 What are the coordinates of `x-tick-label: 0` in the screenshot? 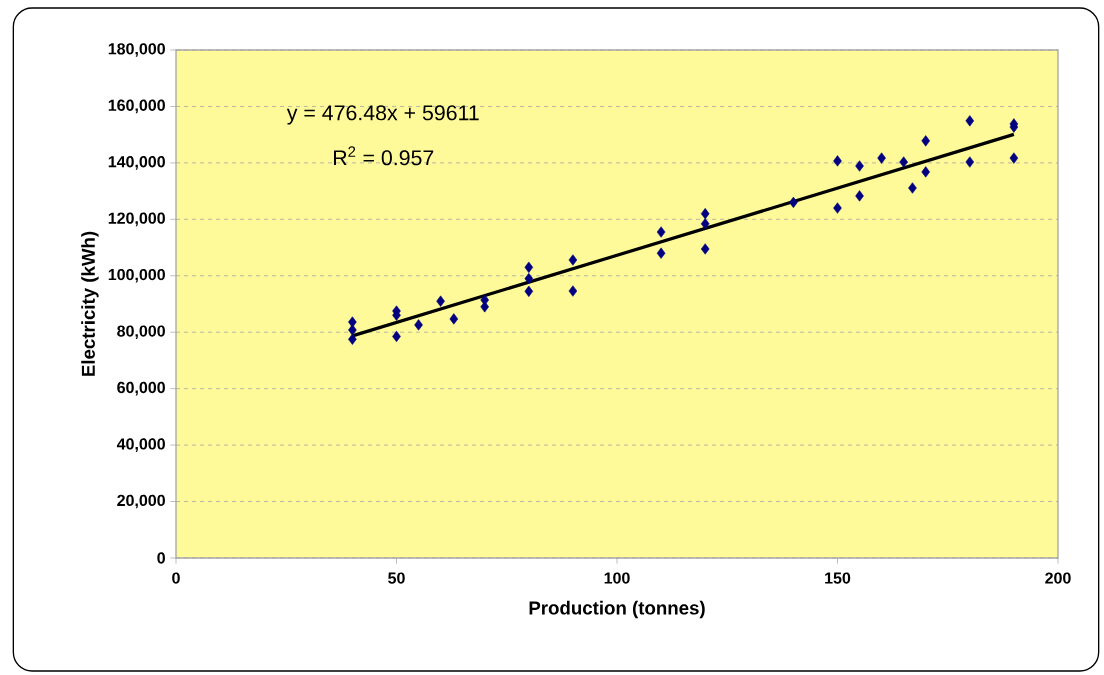 It's located at (176, 578).